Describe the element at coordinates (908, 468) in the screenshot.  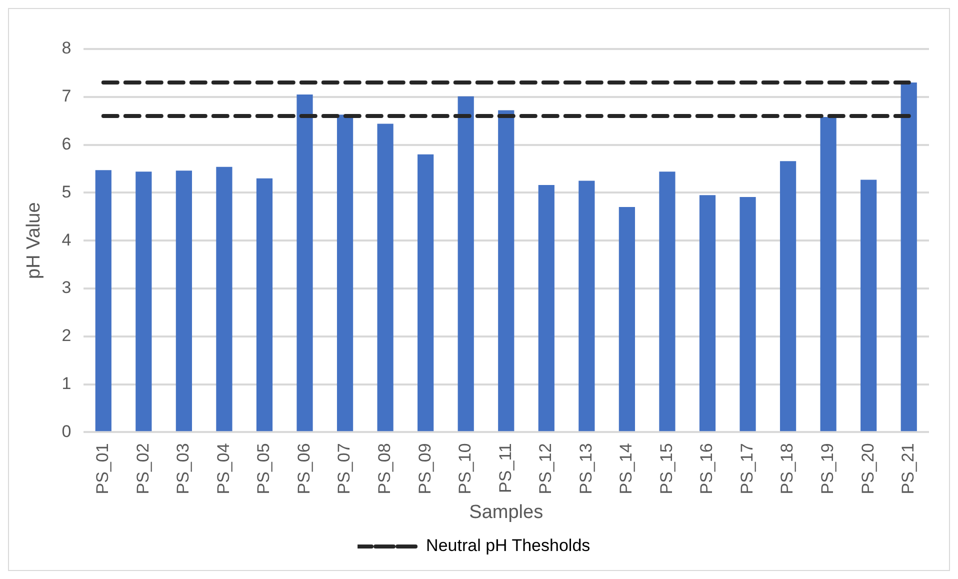
I see `x-tick-label: PS_21` at that location.